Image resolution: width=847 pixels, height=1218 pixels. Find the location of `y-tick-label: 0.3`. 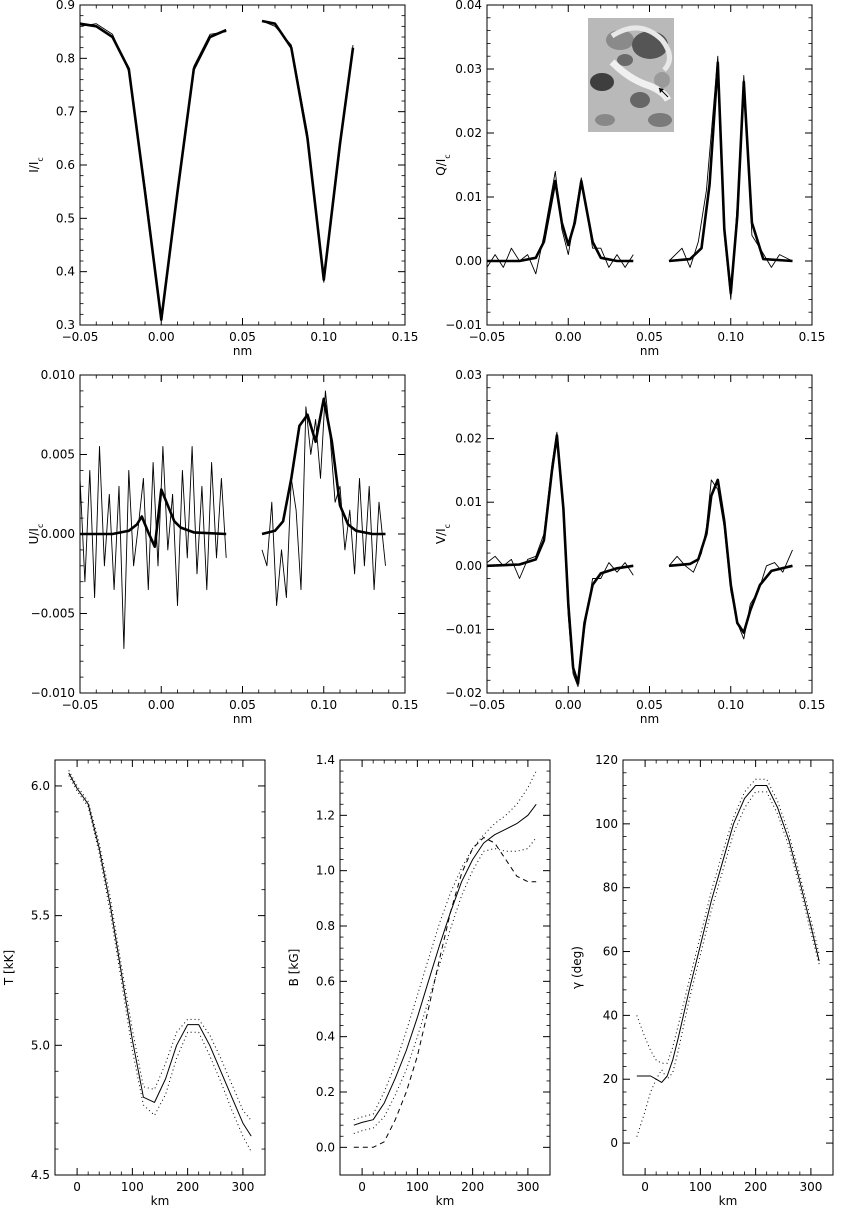

y-tick-label: 0.3 is located at coordinates (65, 325).